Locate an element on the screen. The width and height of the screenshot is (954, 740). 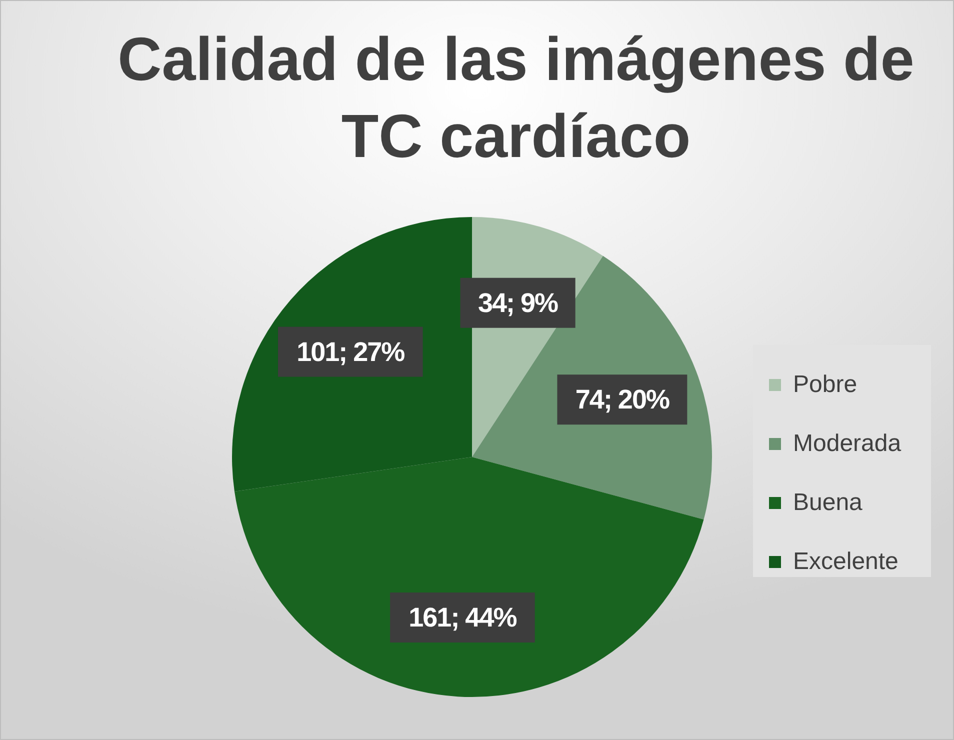
data-label: 34; 9% is located at coordinates (518, 303).